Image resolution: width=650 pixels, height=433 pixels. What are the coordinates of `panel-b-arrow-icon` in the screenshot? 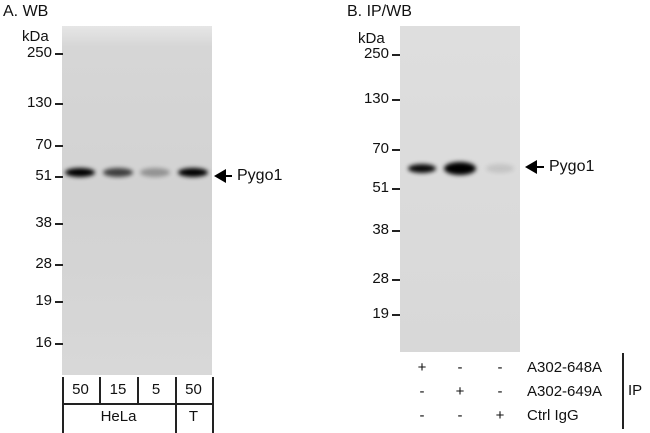 It's located at (531, 167).